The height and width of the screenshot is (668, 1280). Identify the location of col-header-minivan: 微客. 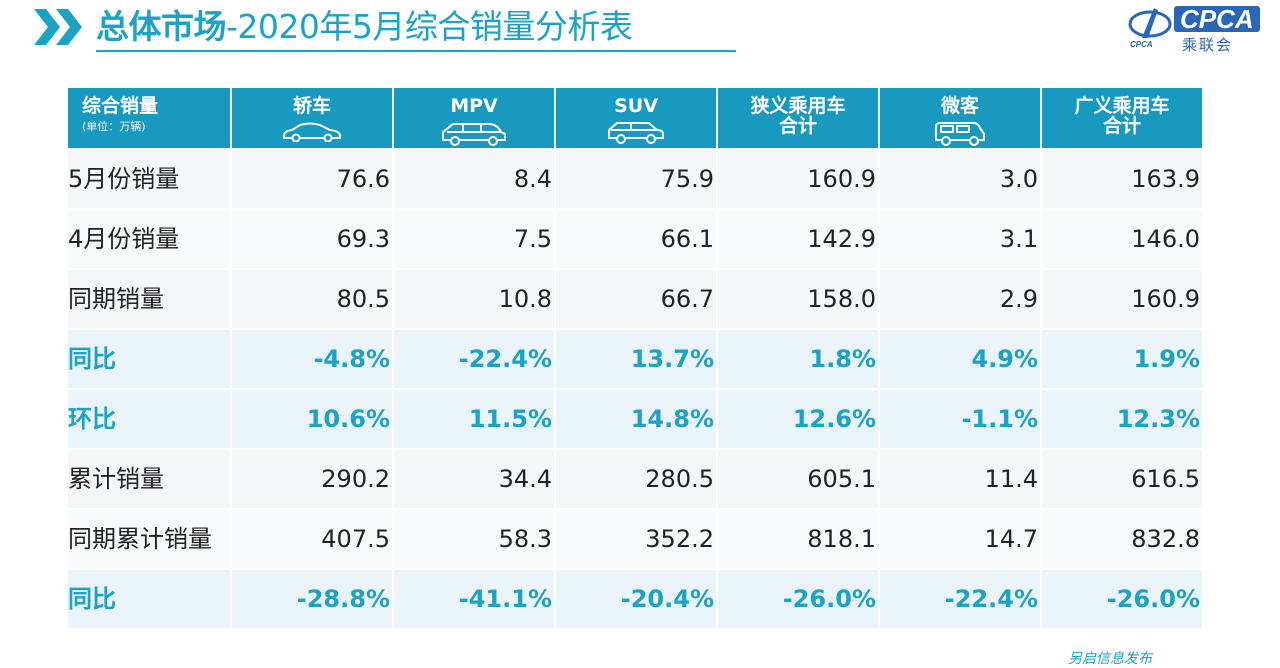
(960, 118).